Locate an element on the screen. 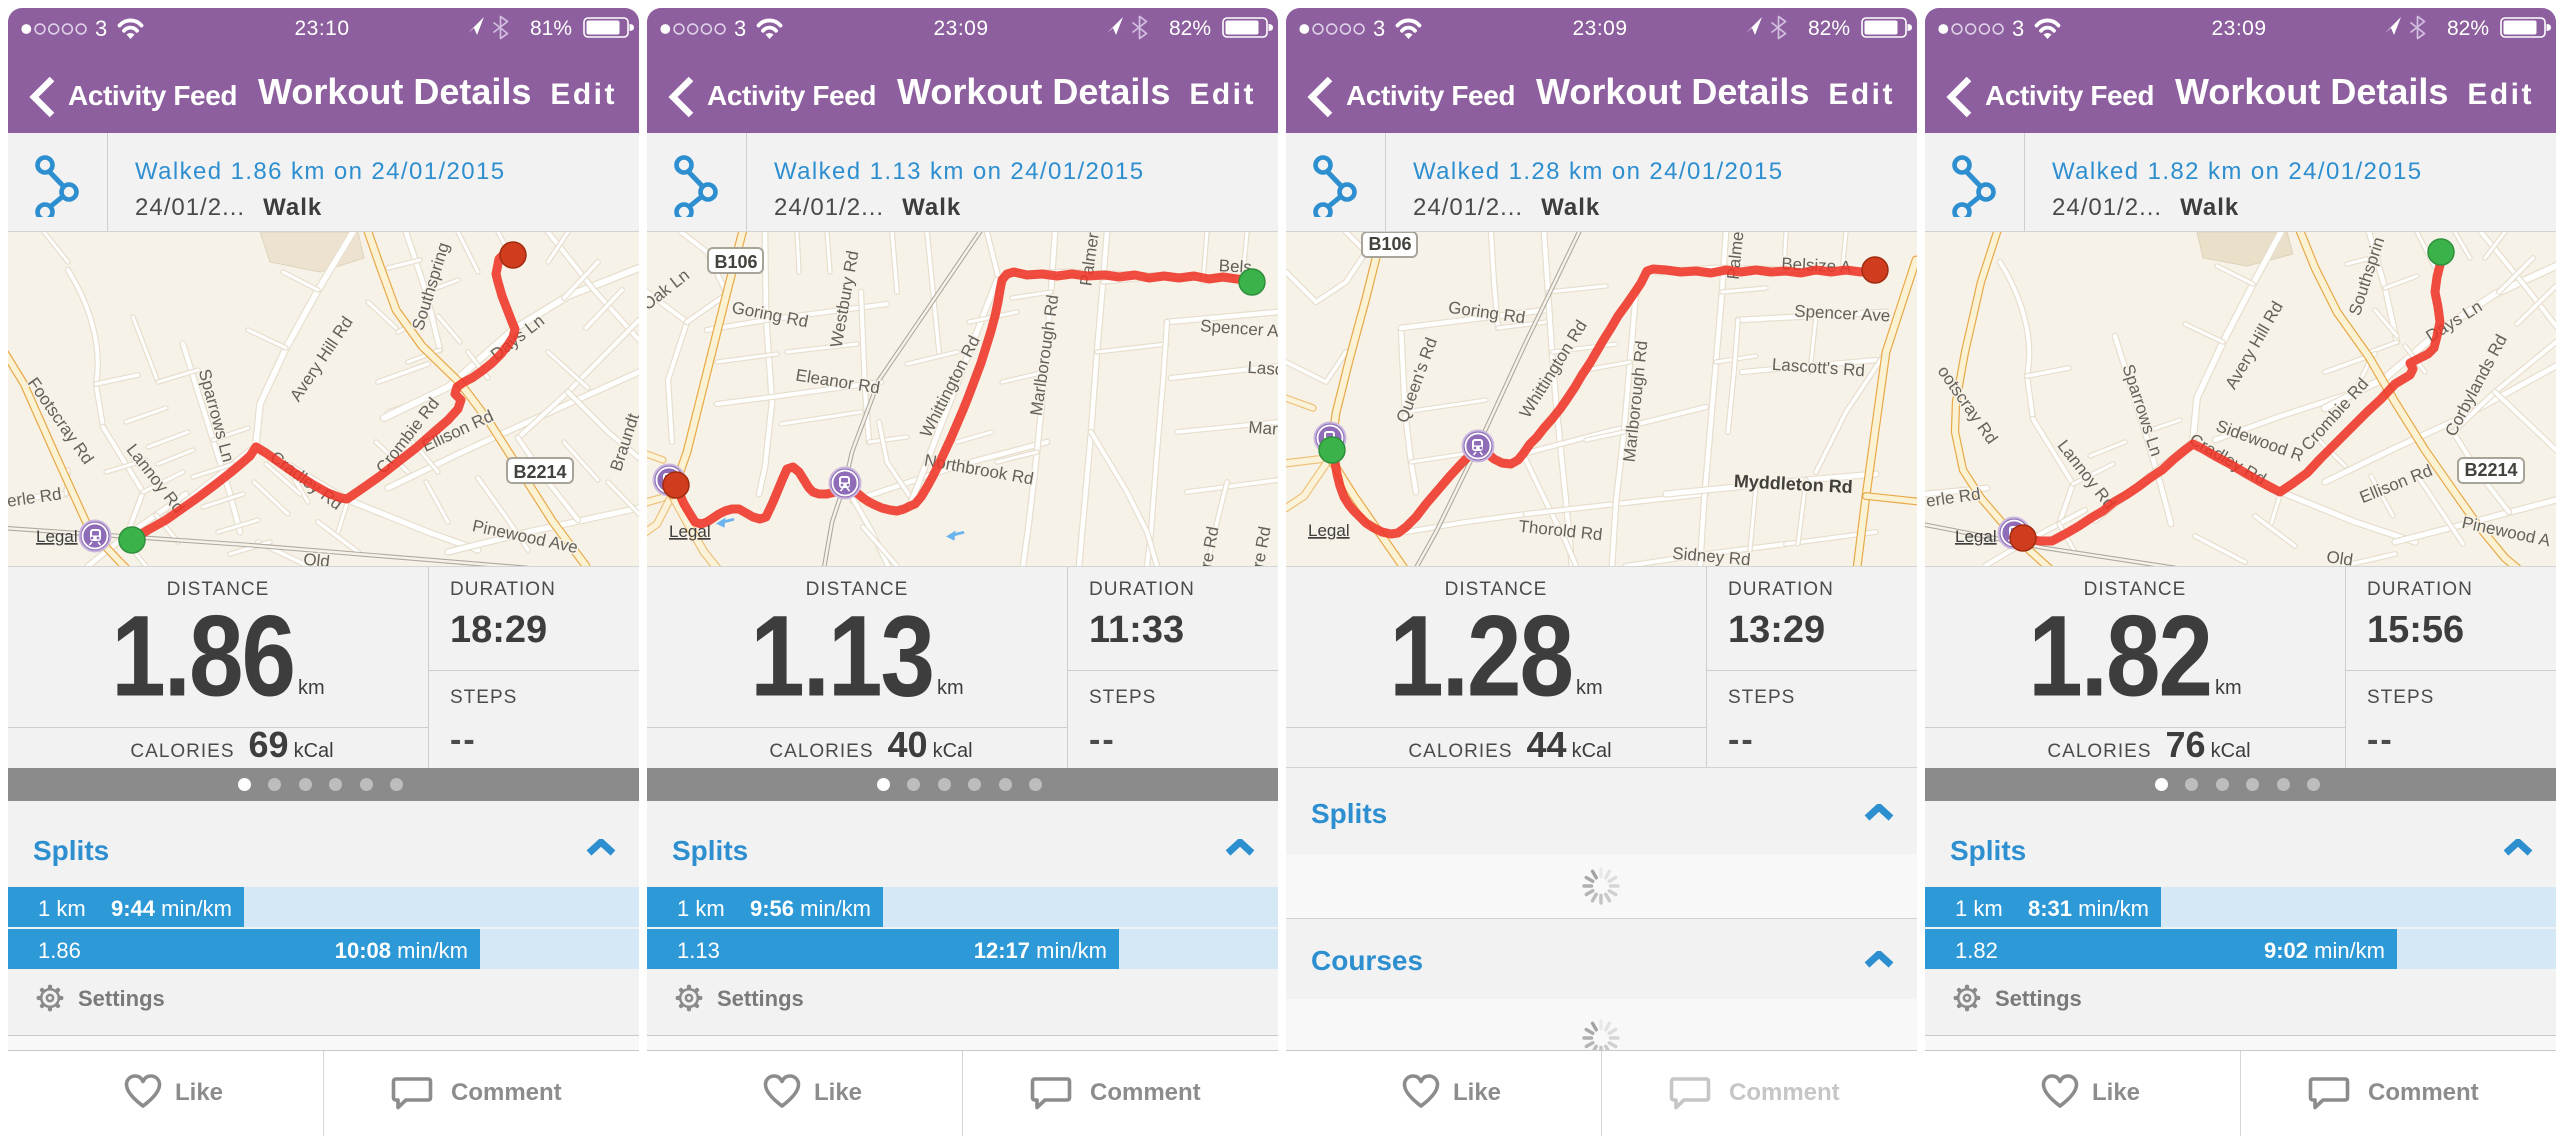 The height and width of the screenshot is (1136, 2564). svg-text: Lasc is located at coordinates (1262, 368).